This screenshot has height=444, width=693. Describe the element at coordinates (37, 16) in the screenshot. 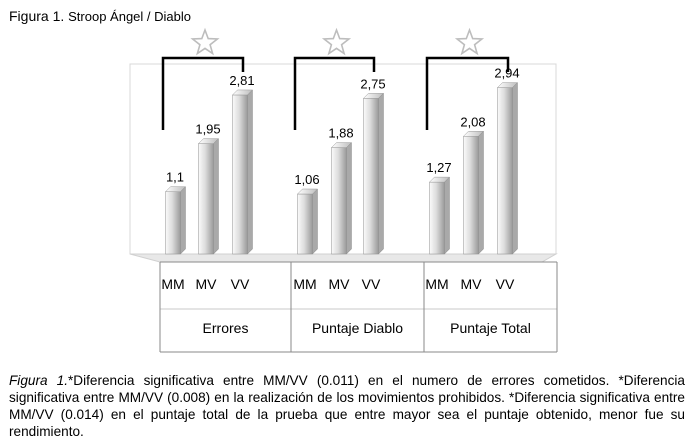

I see `figure-label: Figura 1.` at that location.